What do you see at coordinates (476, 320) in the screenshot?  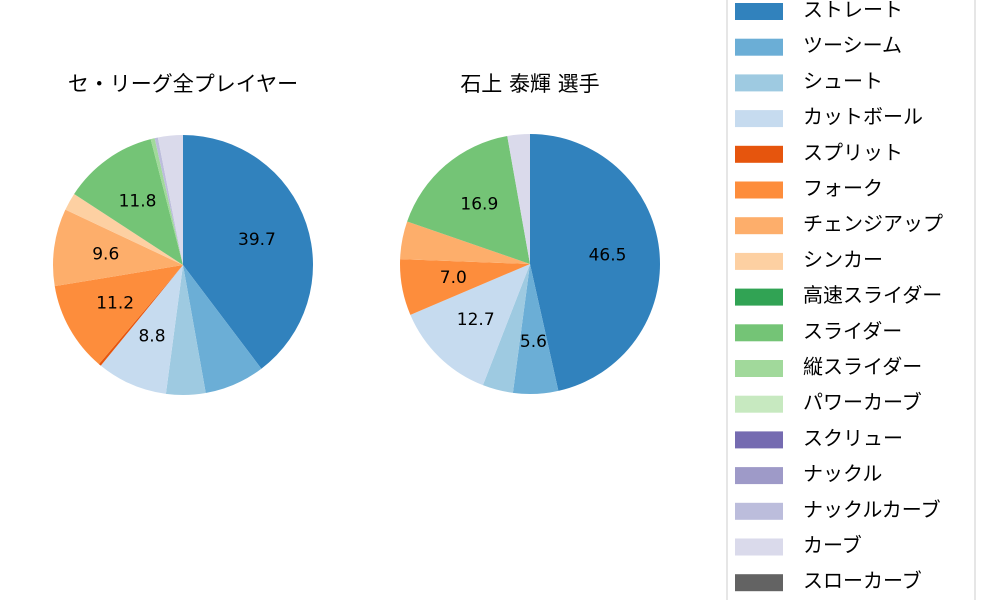 I see `slice-label: 12.7` at bounding box center [476, 320].